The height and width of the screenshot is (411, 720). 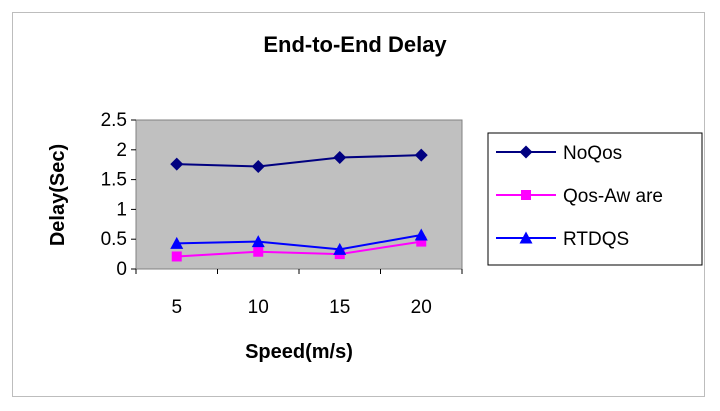 I want to click on y-tick-label: 1.5, so click(x=114, y=180).